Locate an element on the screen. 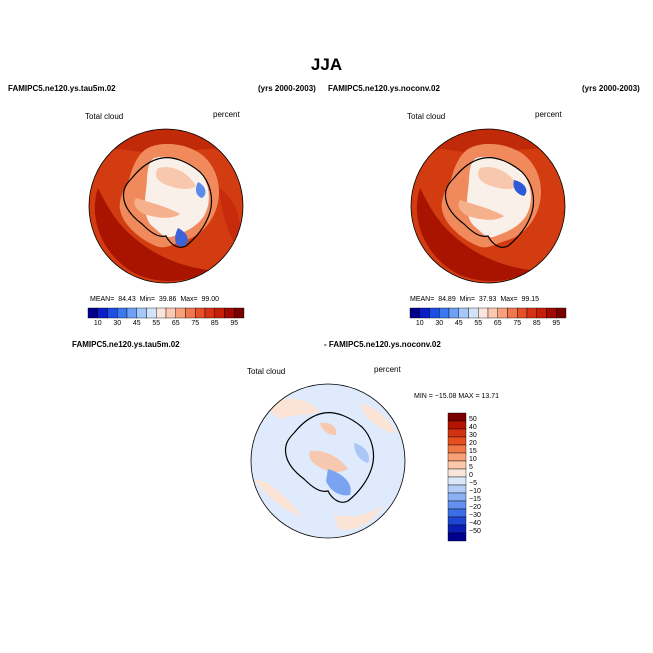 The image size is (653, 653). diff-colorbar-tick-label: −40 is located at coordinates (475, 523).